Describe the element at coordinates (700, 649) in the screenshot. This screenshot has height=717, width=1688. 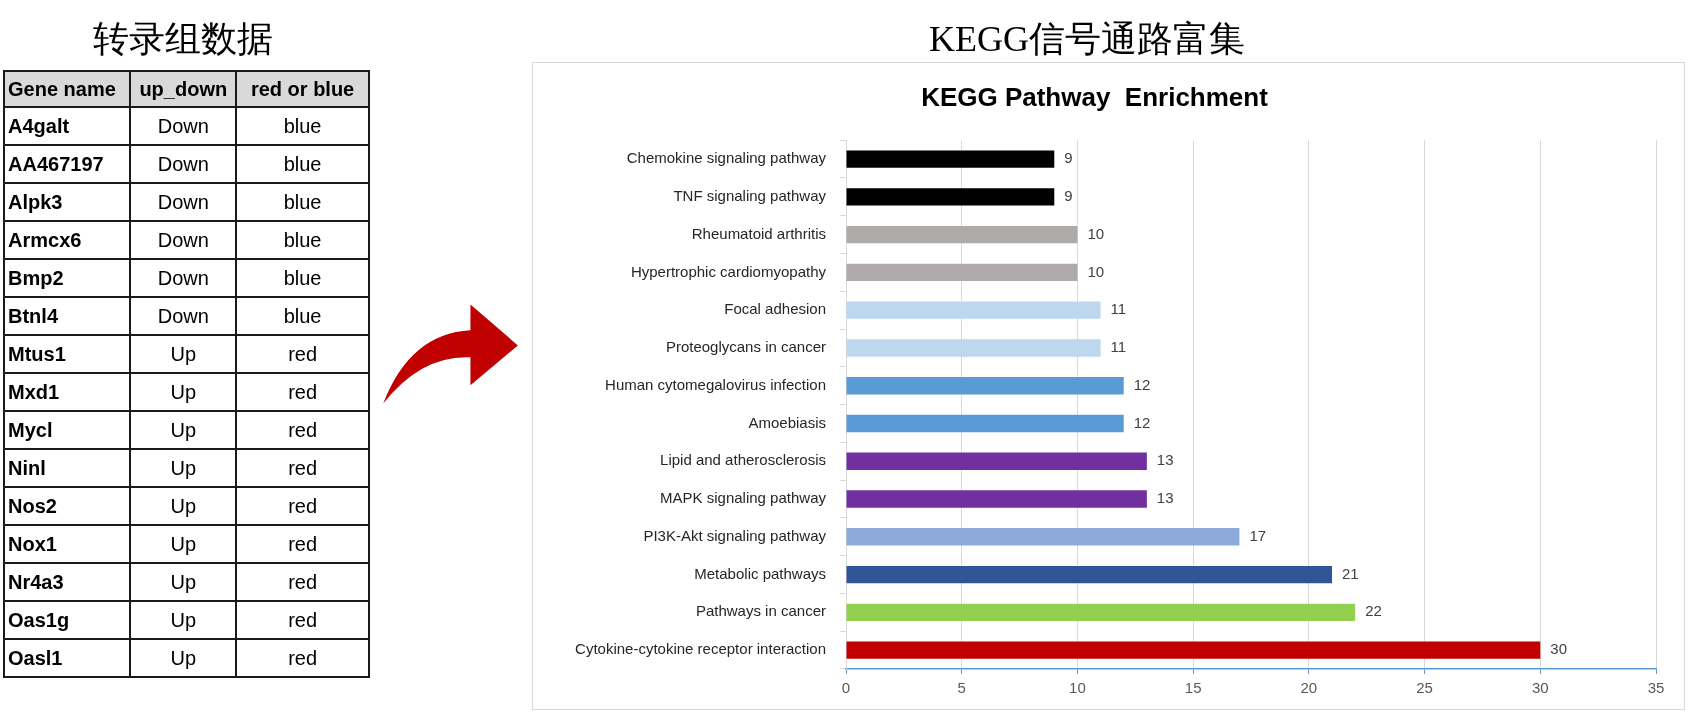
I see `y-tick-label: Cytokine-cytokine receptor interaction` at that location.